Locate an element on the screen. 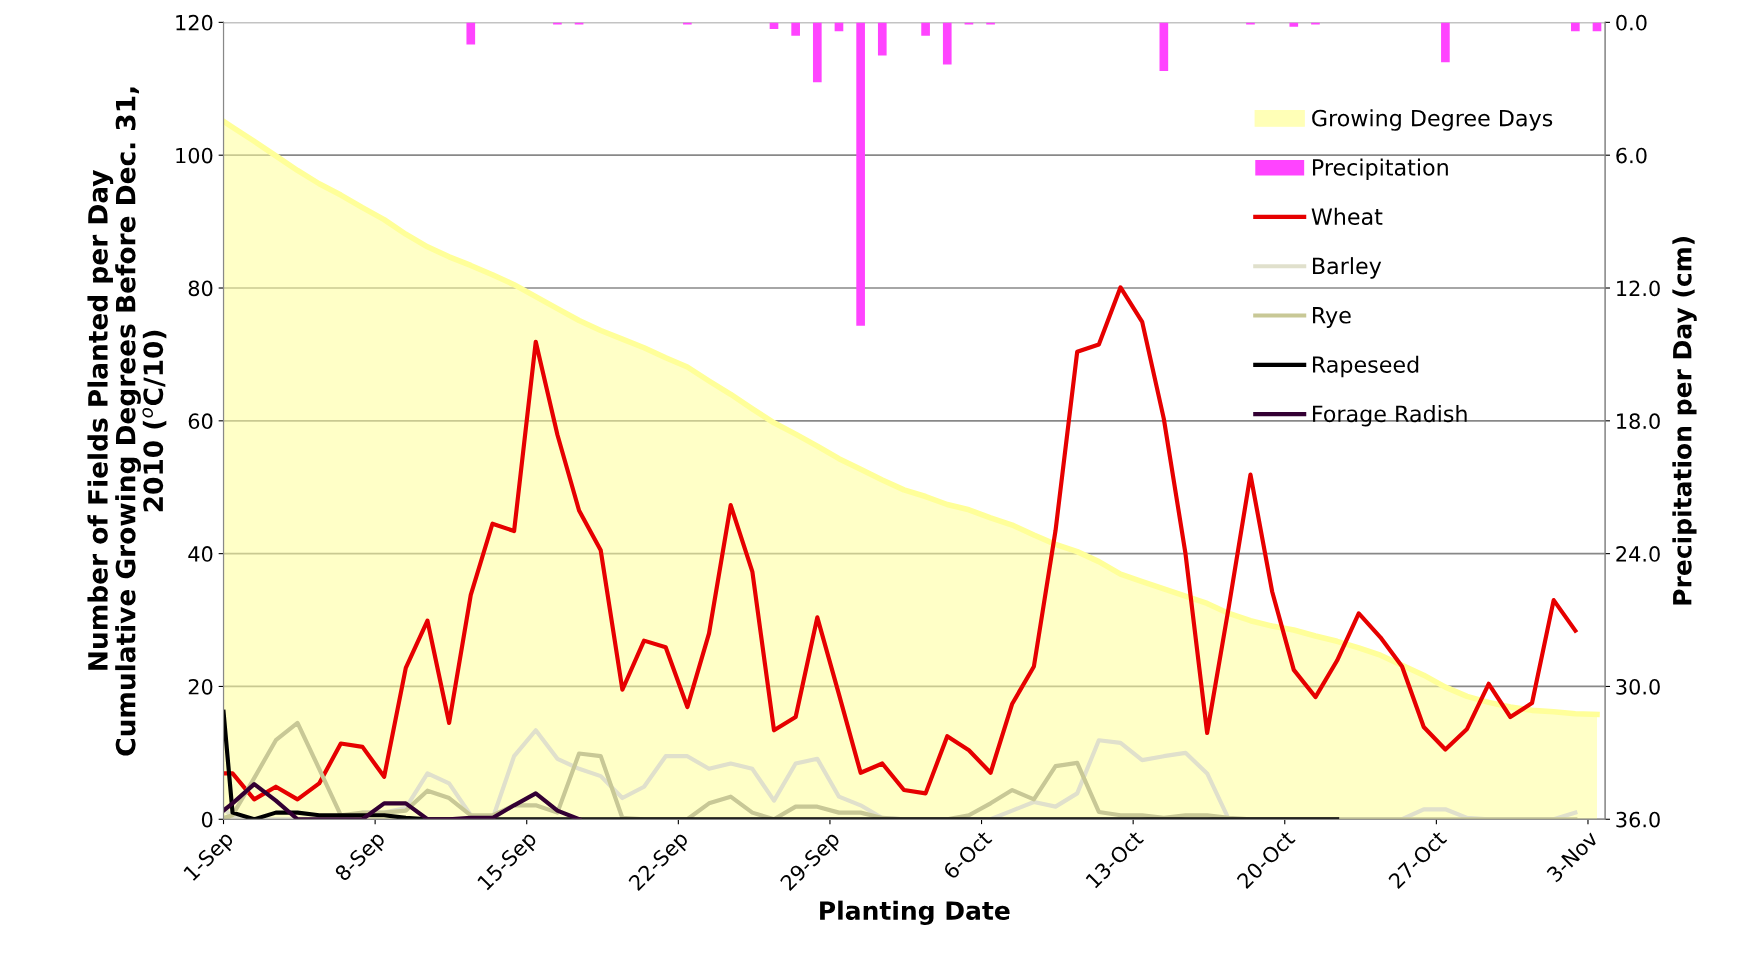 The width and height of the screenshot is (1760, 973). legend-label: Barley is located at coordinates (1347, 268).